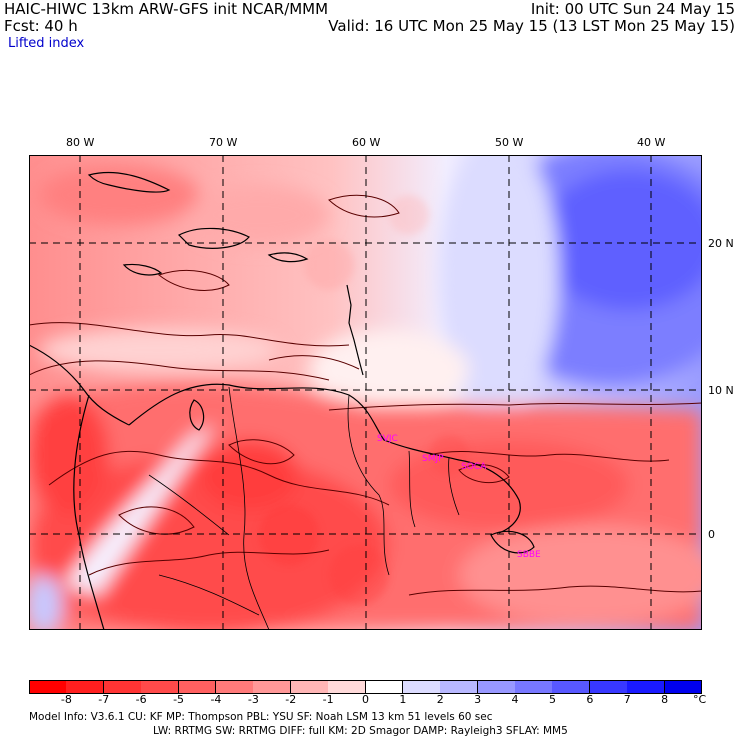 This screenshot has height=740, width=740. What do you see at coordinates (141, 699) in the screenshot?
I see `colorbar-label: -6` at bounding box center [141, 699].